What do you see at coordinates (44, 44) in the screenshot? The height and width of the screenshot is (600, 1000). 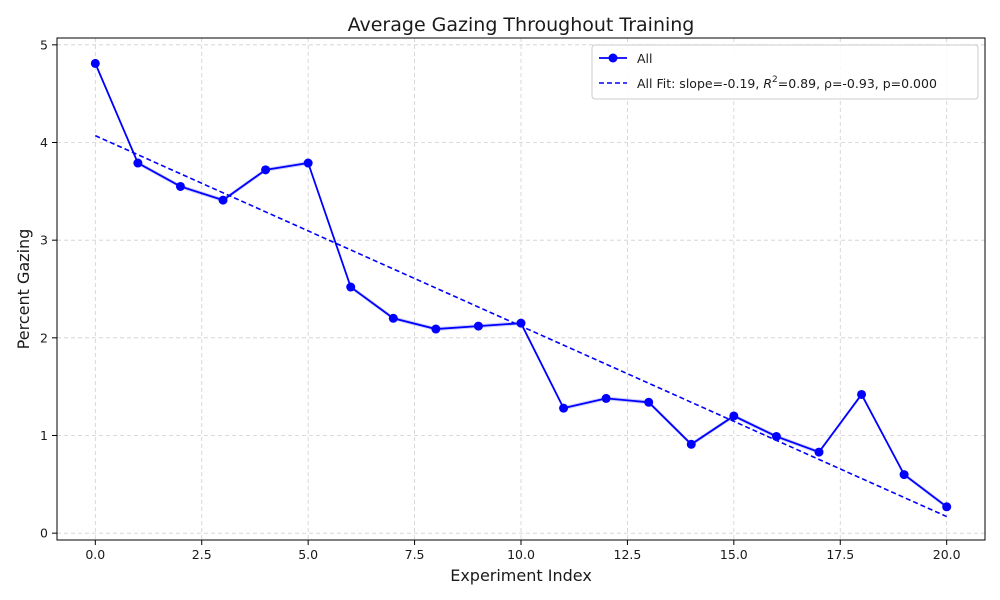 I see `y-tick-label: 5` at bounding box center [44, 44].